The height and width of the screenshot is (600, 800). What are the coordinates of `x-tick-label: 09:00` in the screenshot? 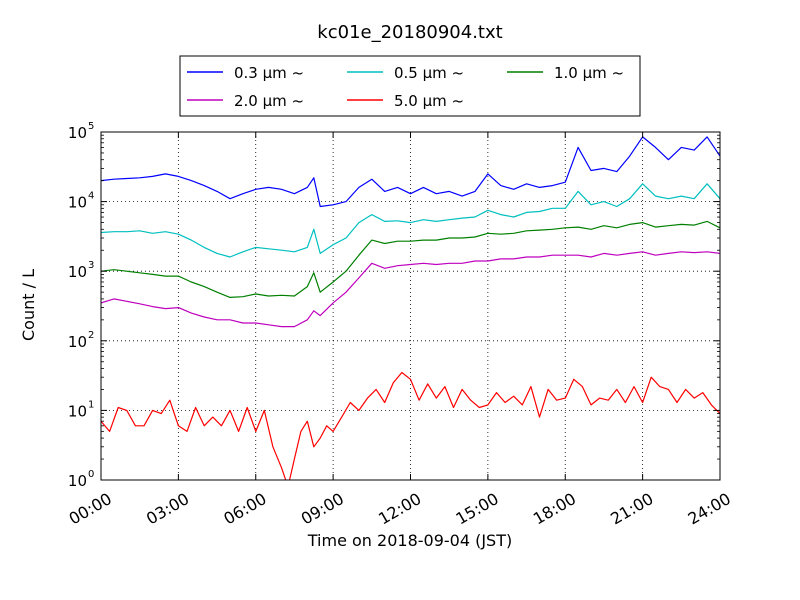 It's located at (322, 509).